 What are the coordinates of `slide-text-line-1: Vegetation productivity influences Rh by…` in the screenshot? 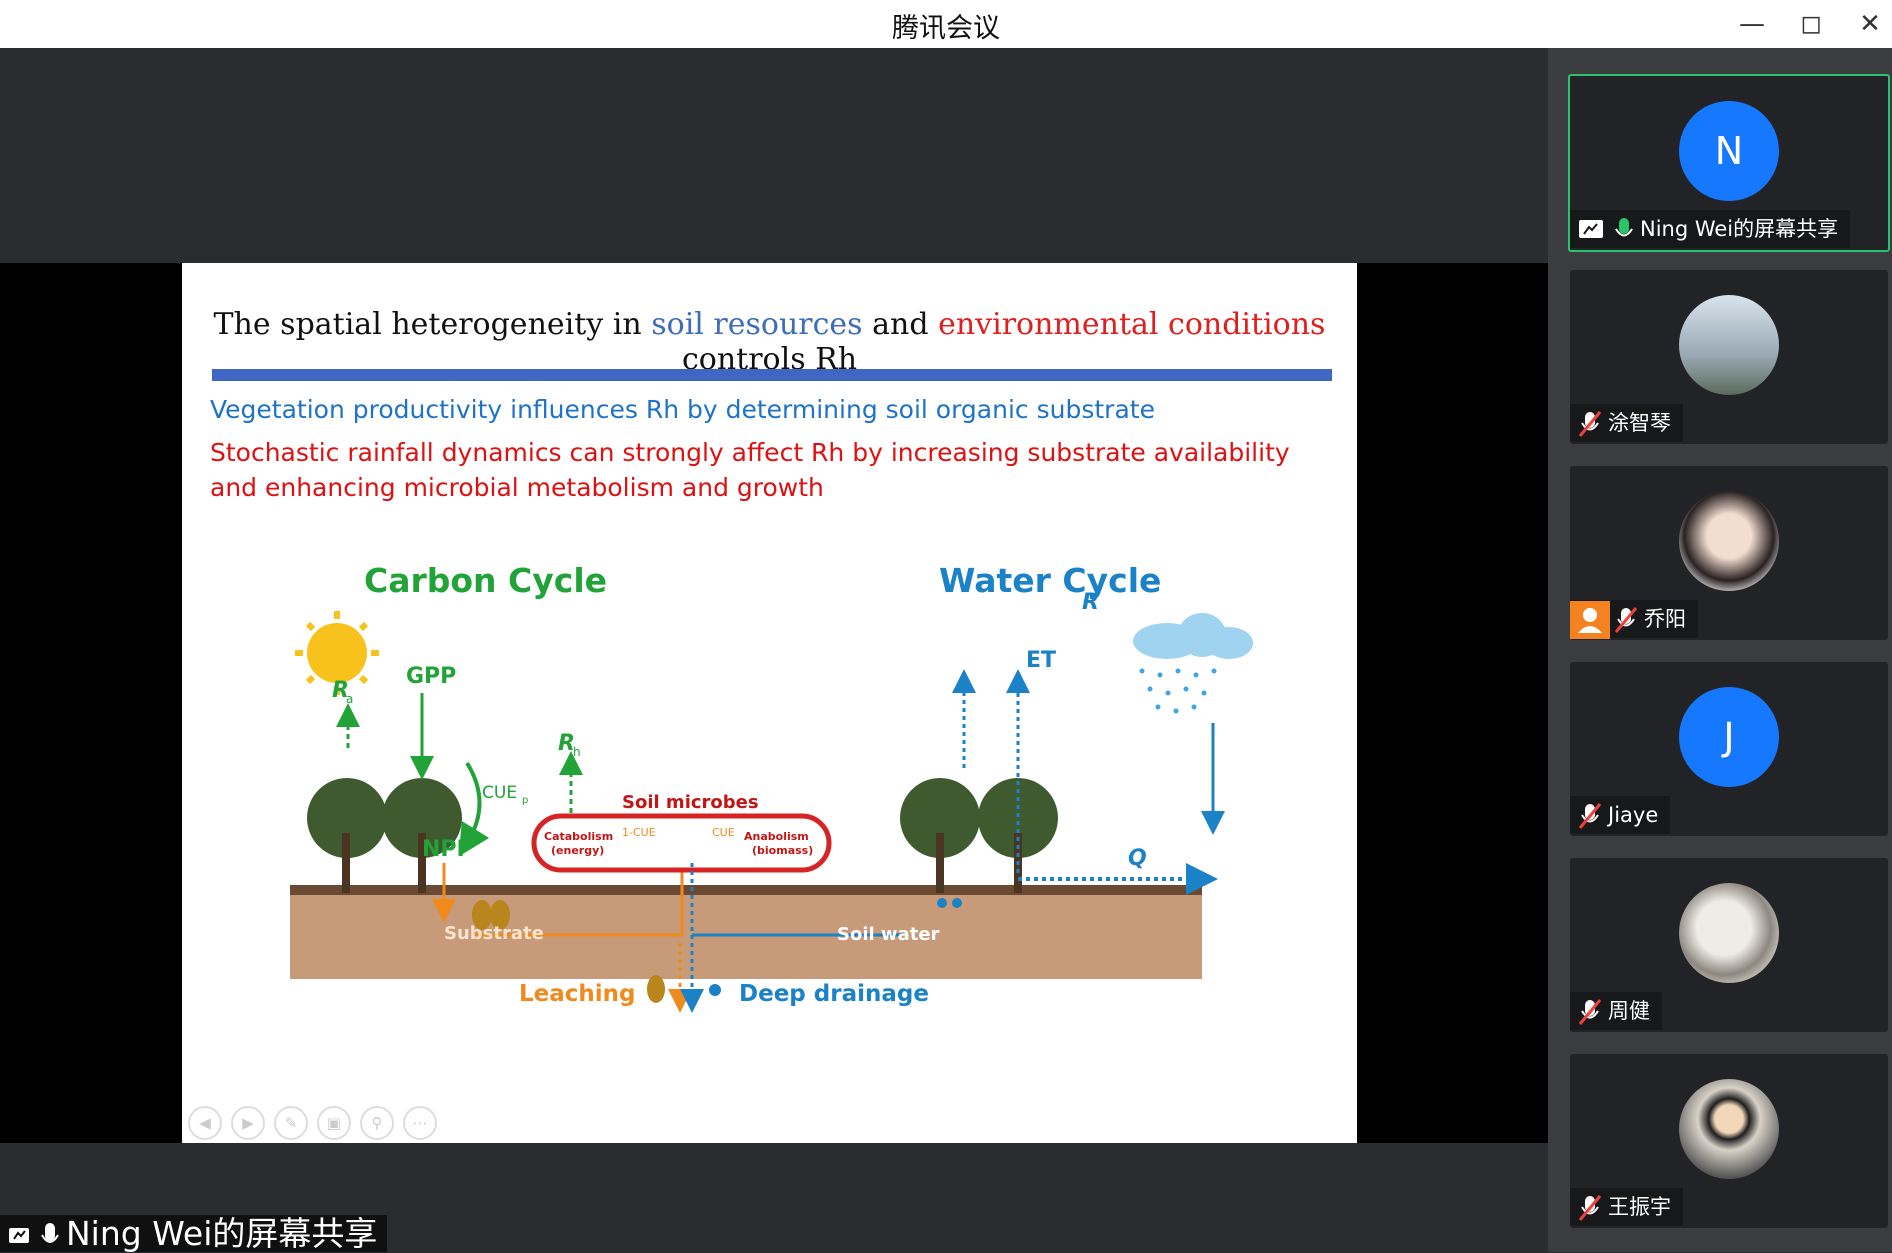 It's located at (682, 409).